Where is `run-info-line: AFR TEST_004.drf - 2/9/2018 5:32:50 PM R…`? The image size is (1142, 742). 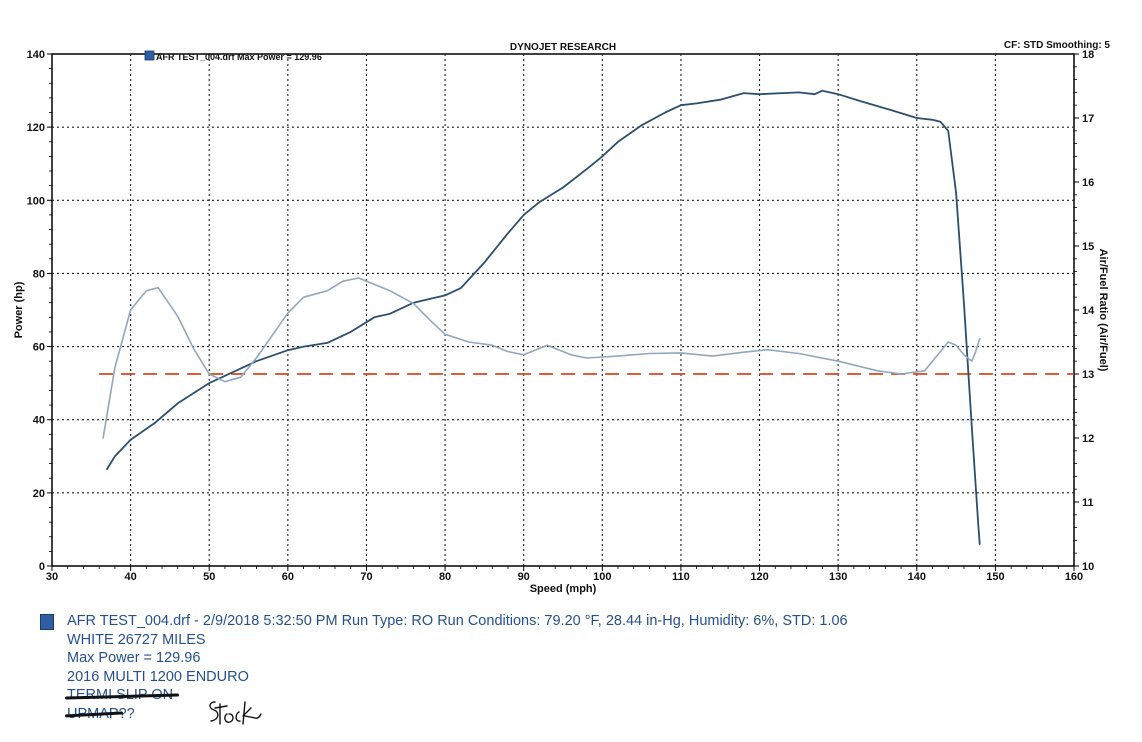 run-info-line: AFR TEST_004.drf - 2/9/2018 5:32:50 PM R… is located at coordinates (540, 621).